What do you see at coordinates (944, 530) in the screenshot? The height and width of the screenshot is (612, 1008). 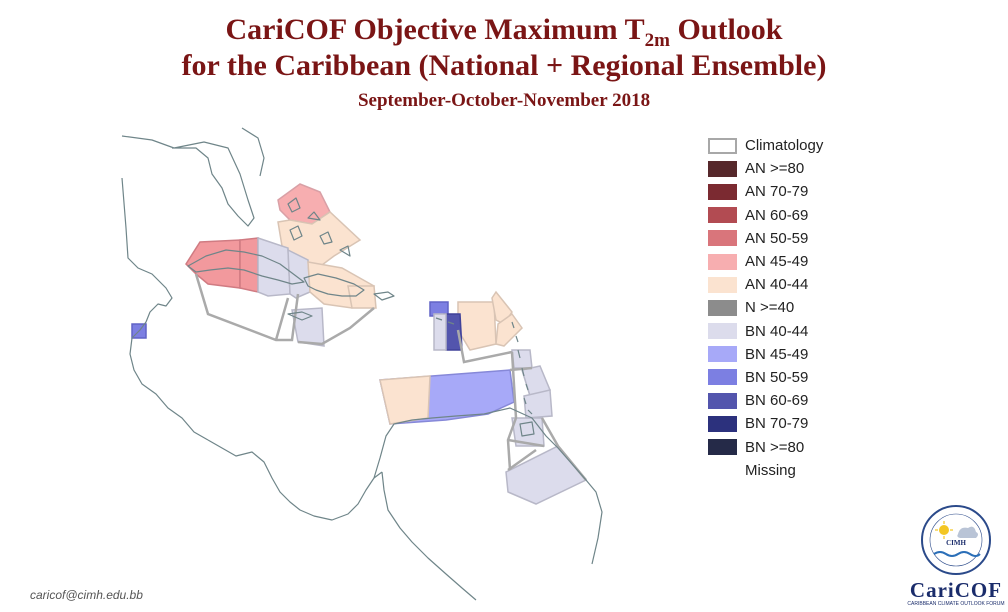 I see `sun-icon` at bounding box center [944, 530].